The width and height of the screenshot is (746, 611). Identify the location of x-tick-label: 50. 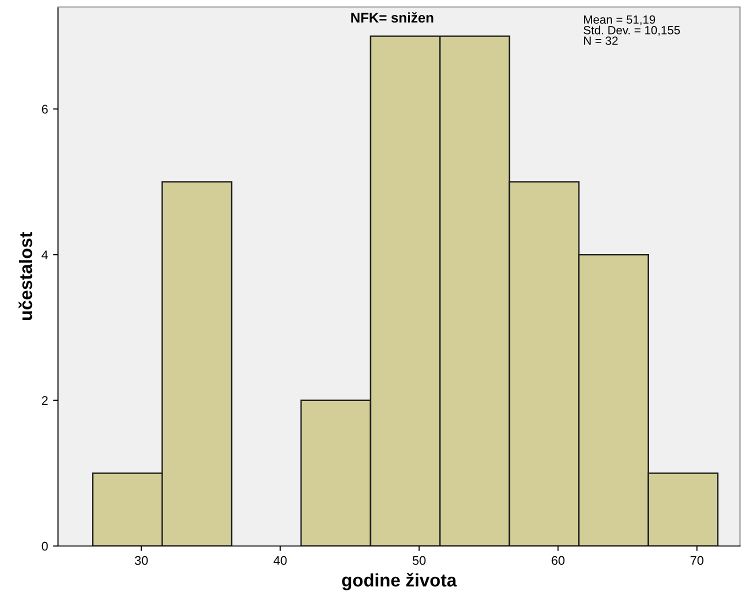
(419, 560).